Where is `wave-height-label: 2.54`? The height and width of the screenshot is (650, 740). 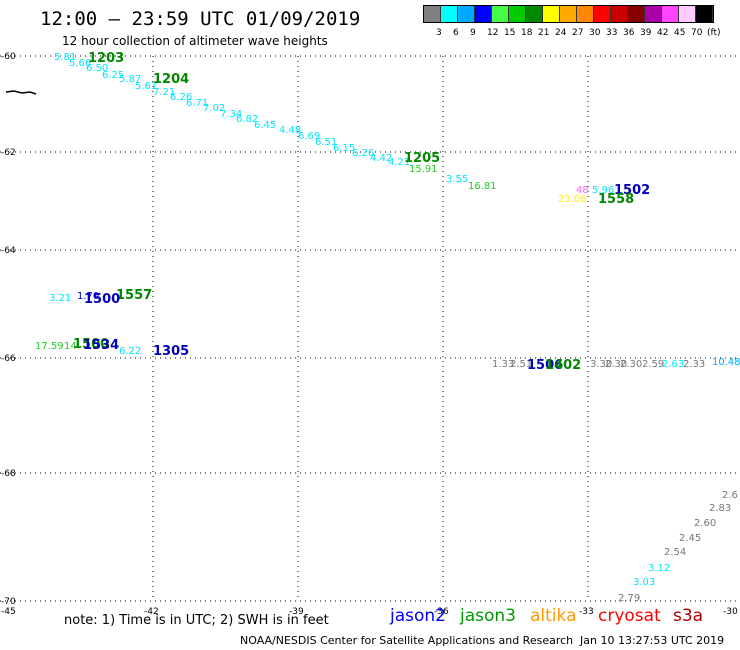
wave-height-label: 2.54 is located at coordinates (675, 552).